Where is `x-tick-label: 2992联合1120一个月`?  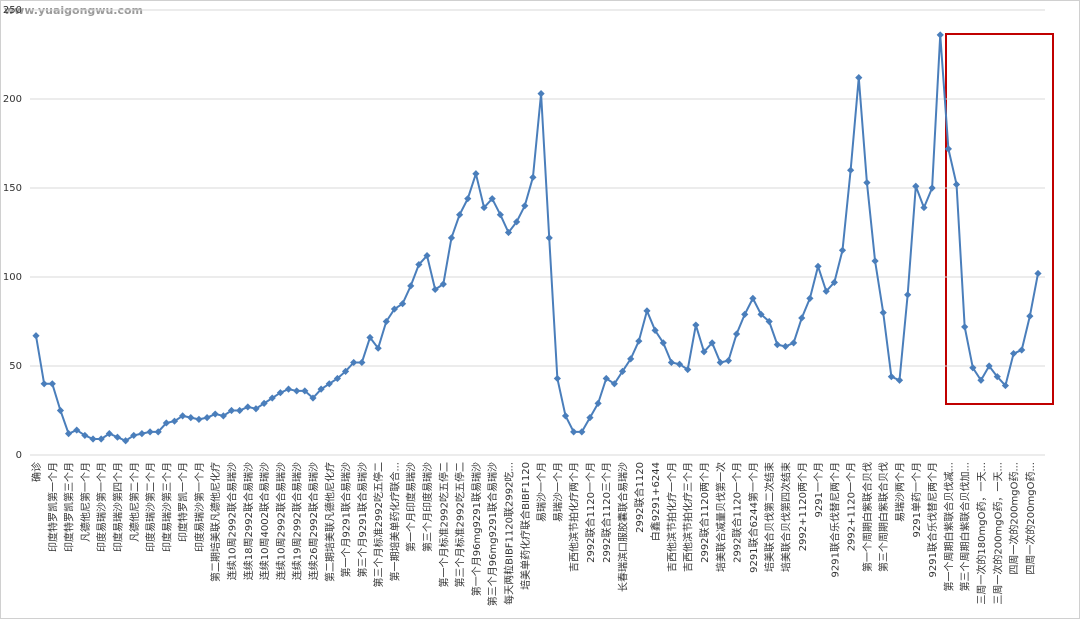 x-tick-label: 2992联合1120一个月 is located at coordinates (590, 512).